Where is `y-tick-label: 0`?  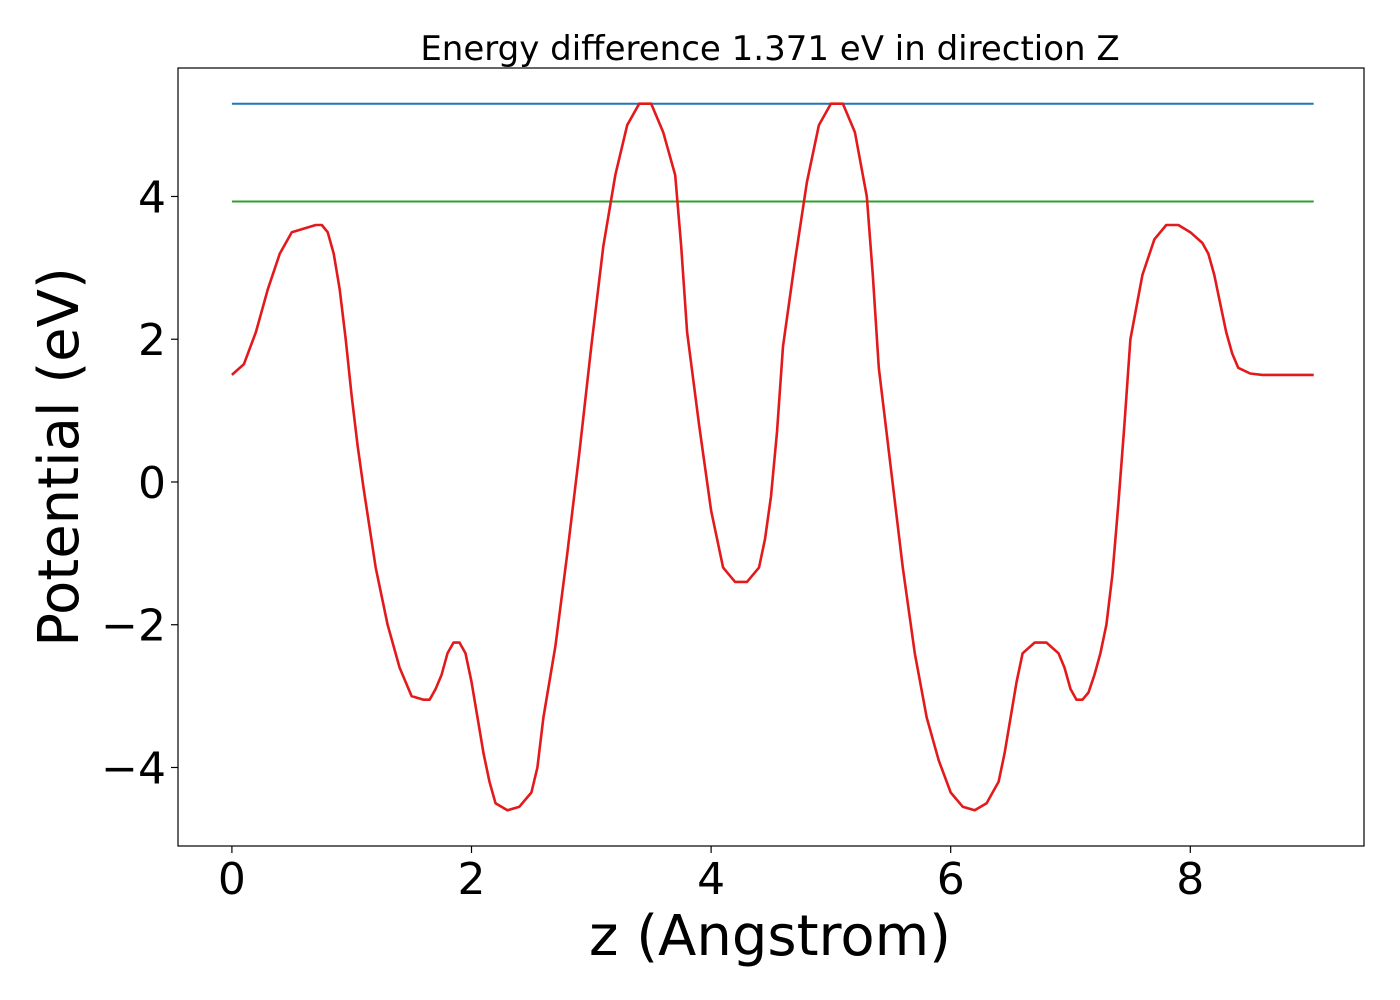 y-tick-label: 0 is located at coordinates (152, 483).